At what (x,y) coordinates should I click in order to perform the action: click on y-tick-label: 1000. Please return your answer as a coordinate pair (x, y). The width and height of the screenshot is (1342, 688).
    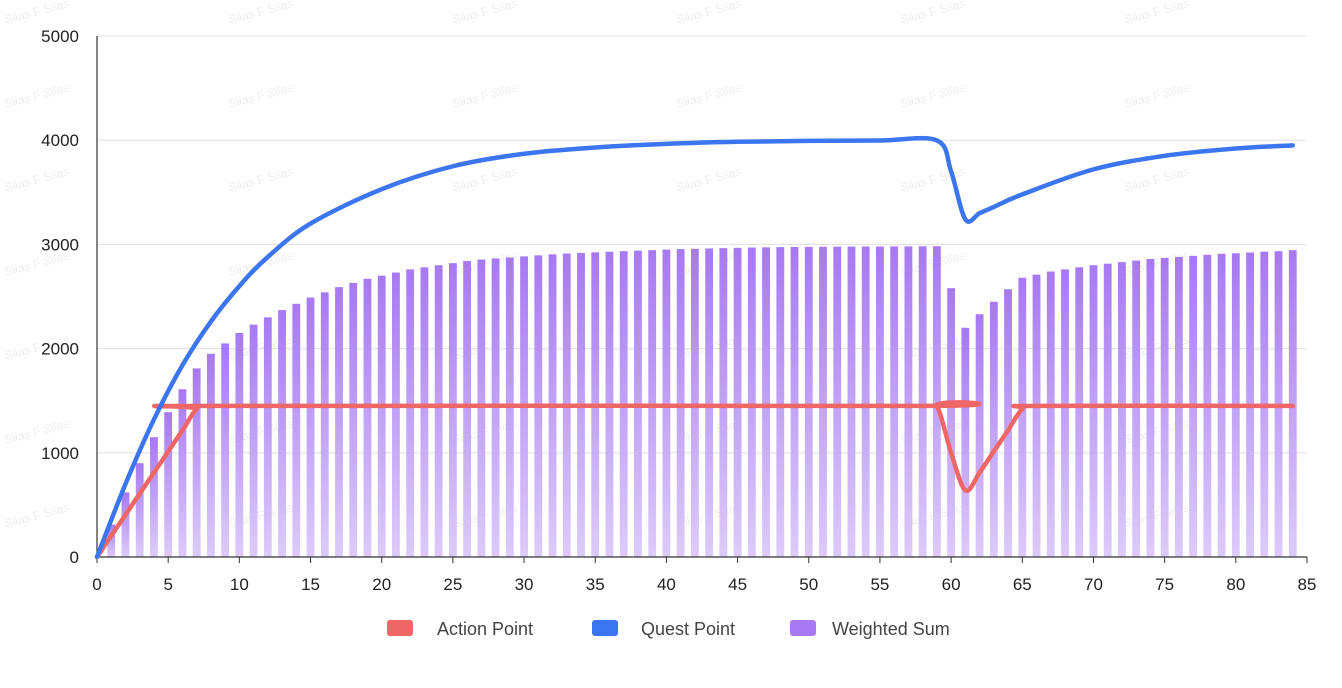
    Looking at the image, I should click on (60, 453).